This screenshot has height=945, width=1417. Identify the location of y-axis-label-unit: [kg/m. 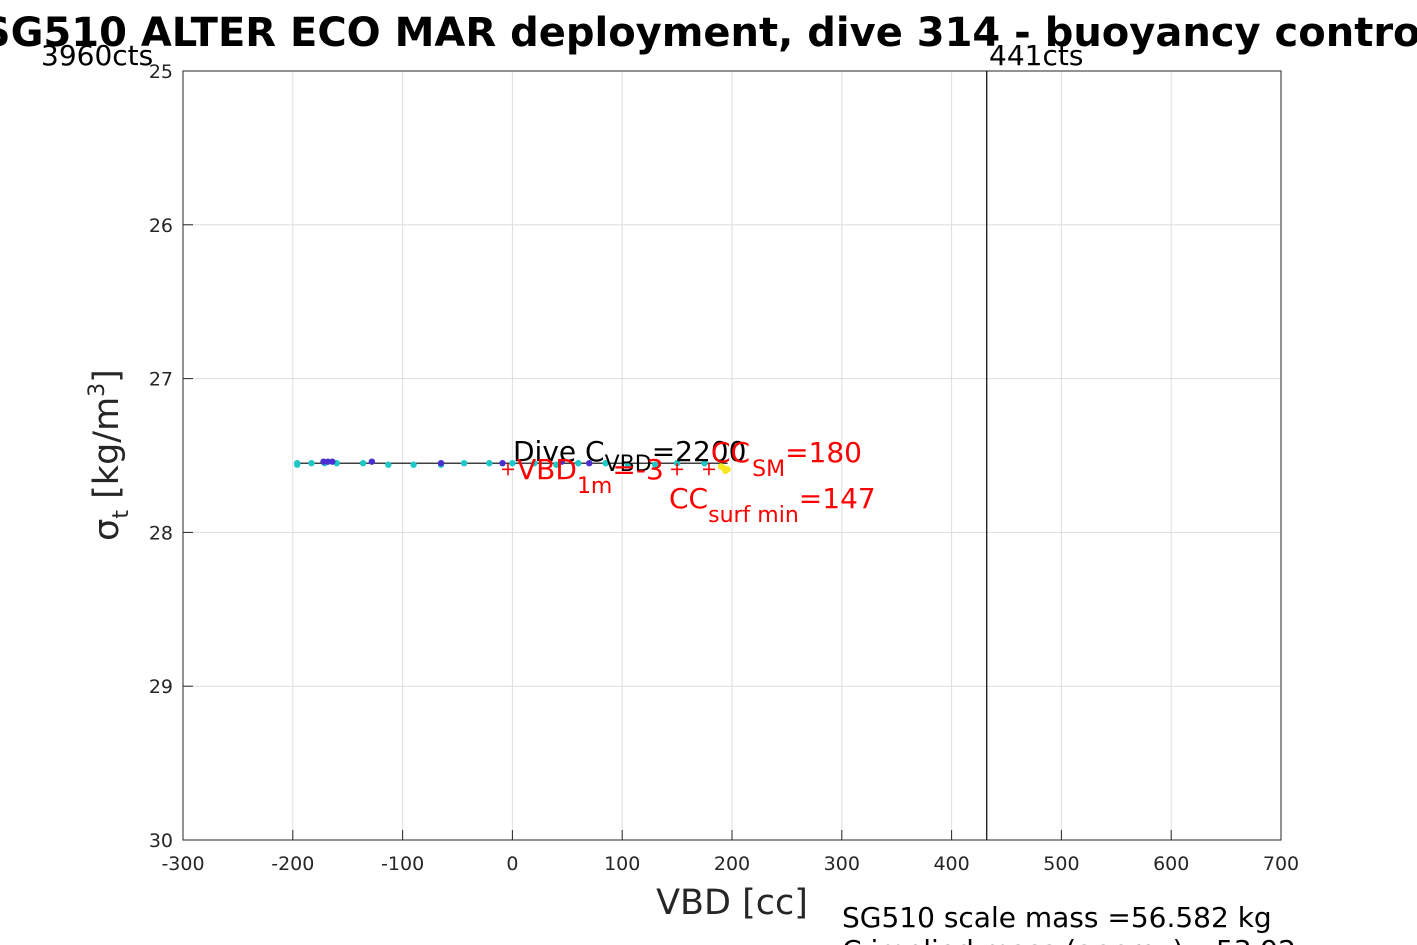
(107, 453).